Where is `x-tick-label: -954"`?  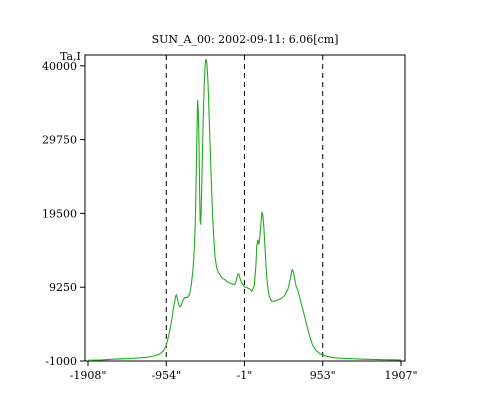 x-tick-label: -954" is located at coordinates (166, 375).